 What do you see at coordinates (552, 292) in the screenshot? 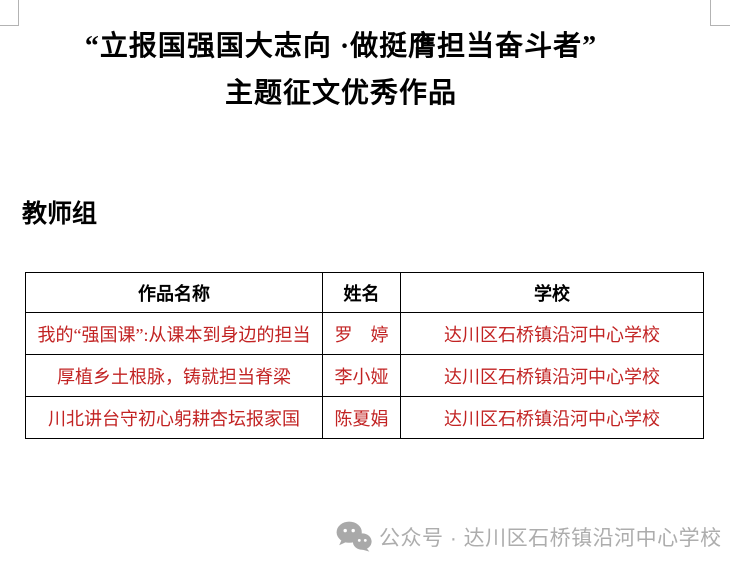
I see `column-header-school: 学校` at bounding box center [552, 292].